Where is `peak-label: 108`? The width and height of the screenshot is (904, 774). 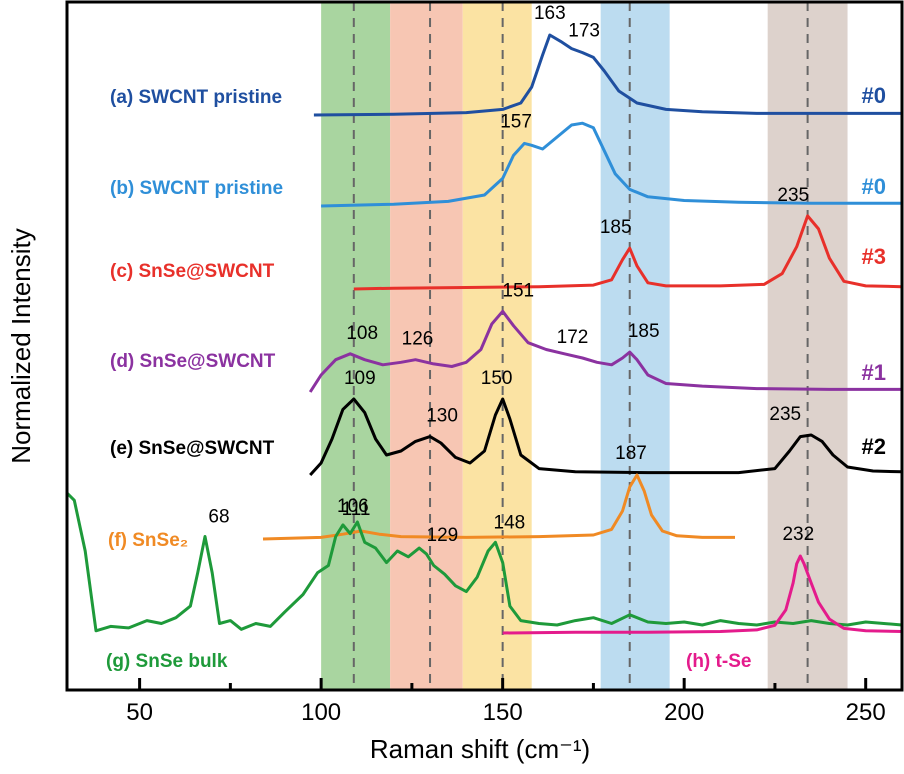
peak-label: 108 is located at coordinates (362, 333).